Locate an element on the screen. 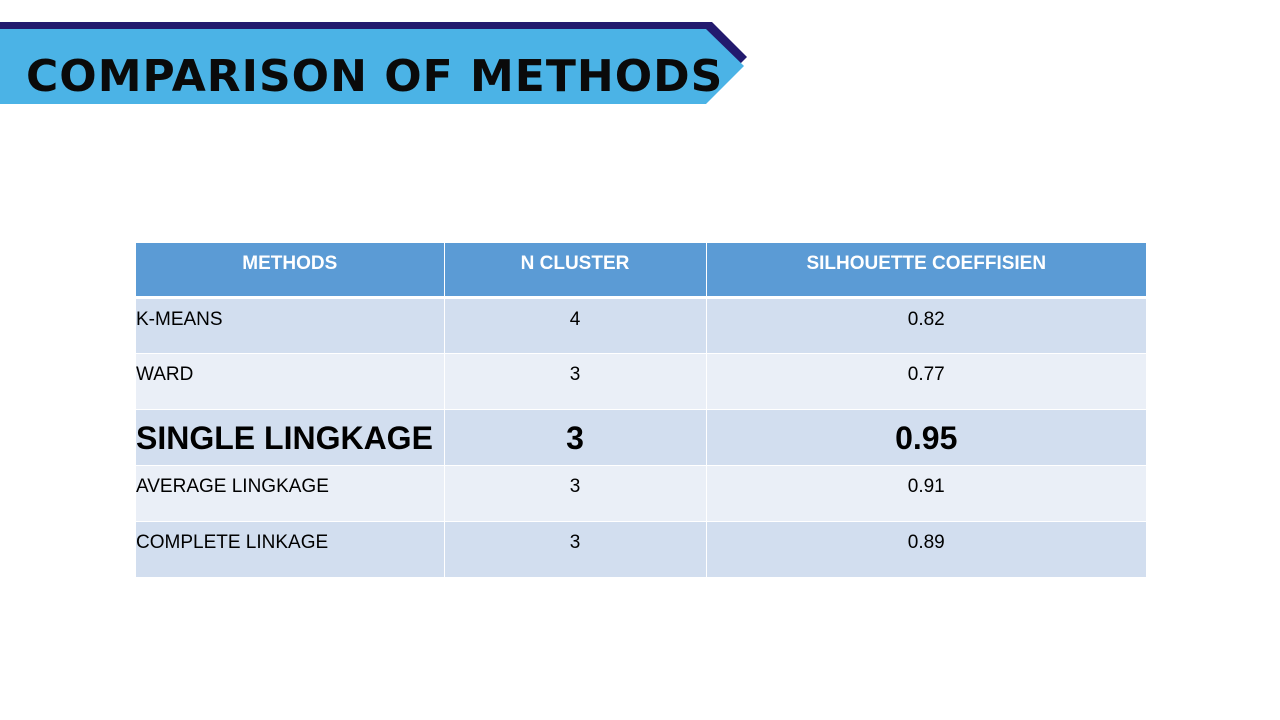  cell-silhouette: 0.89 is located at coordinates (926, 549).